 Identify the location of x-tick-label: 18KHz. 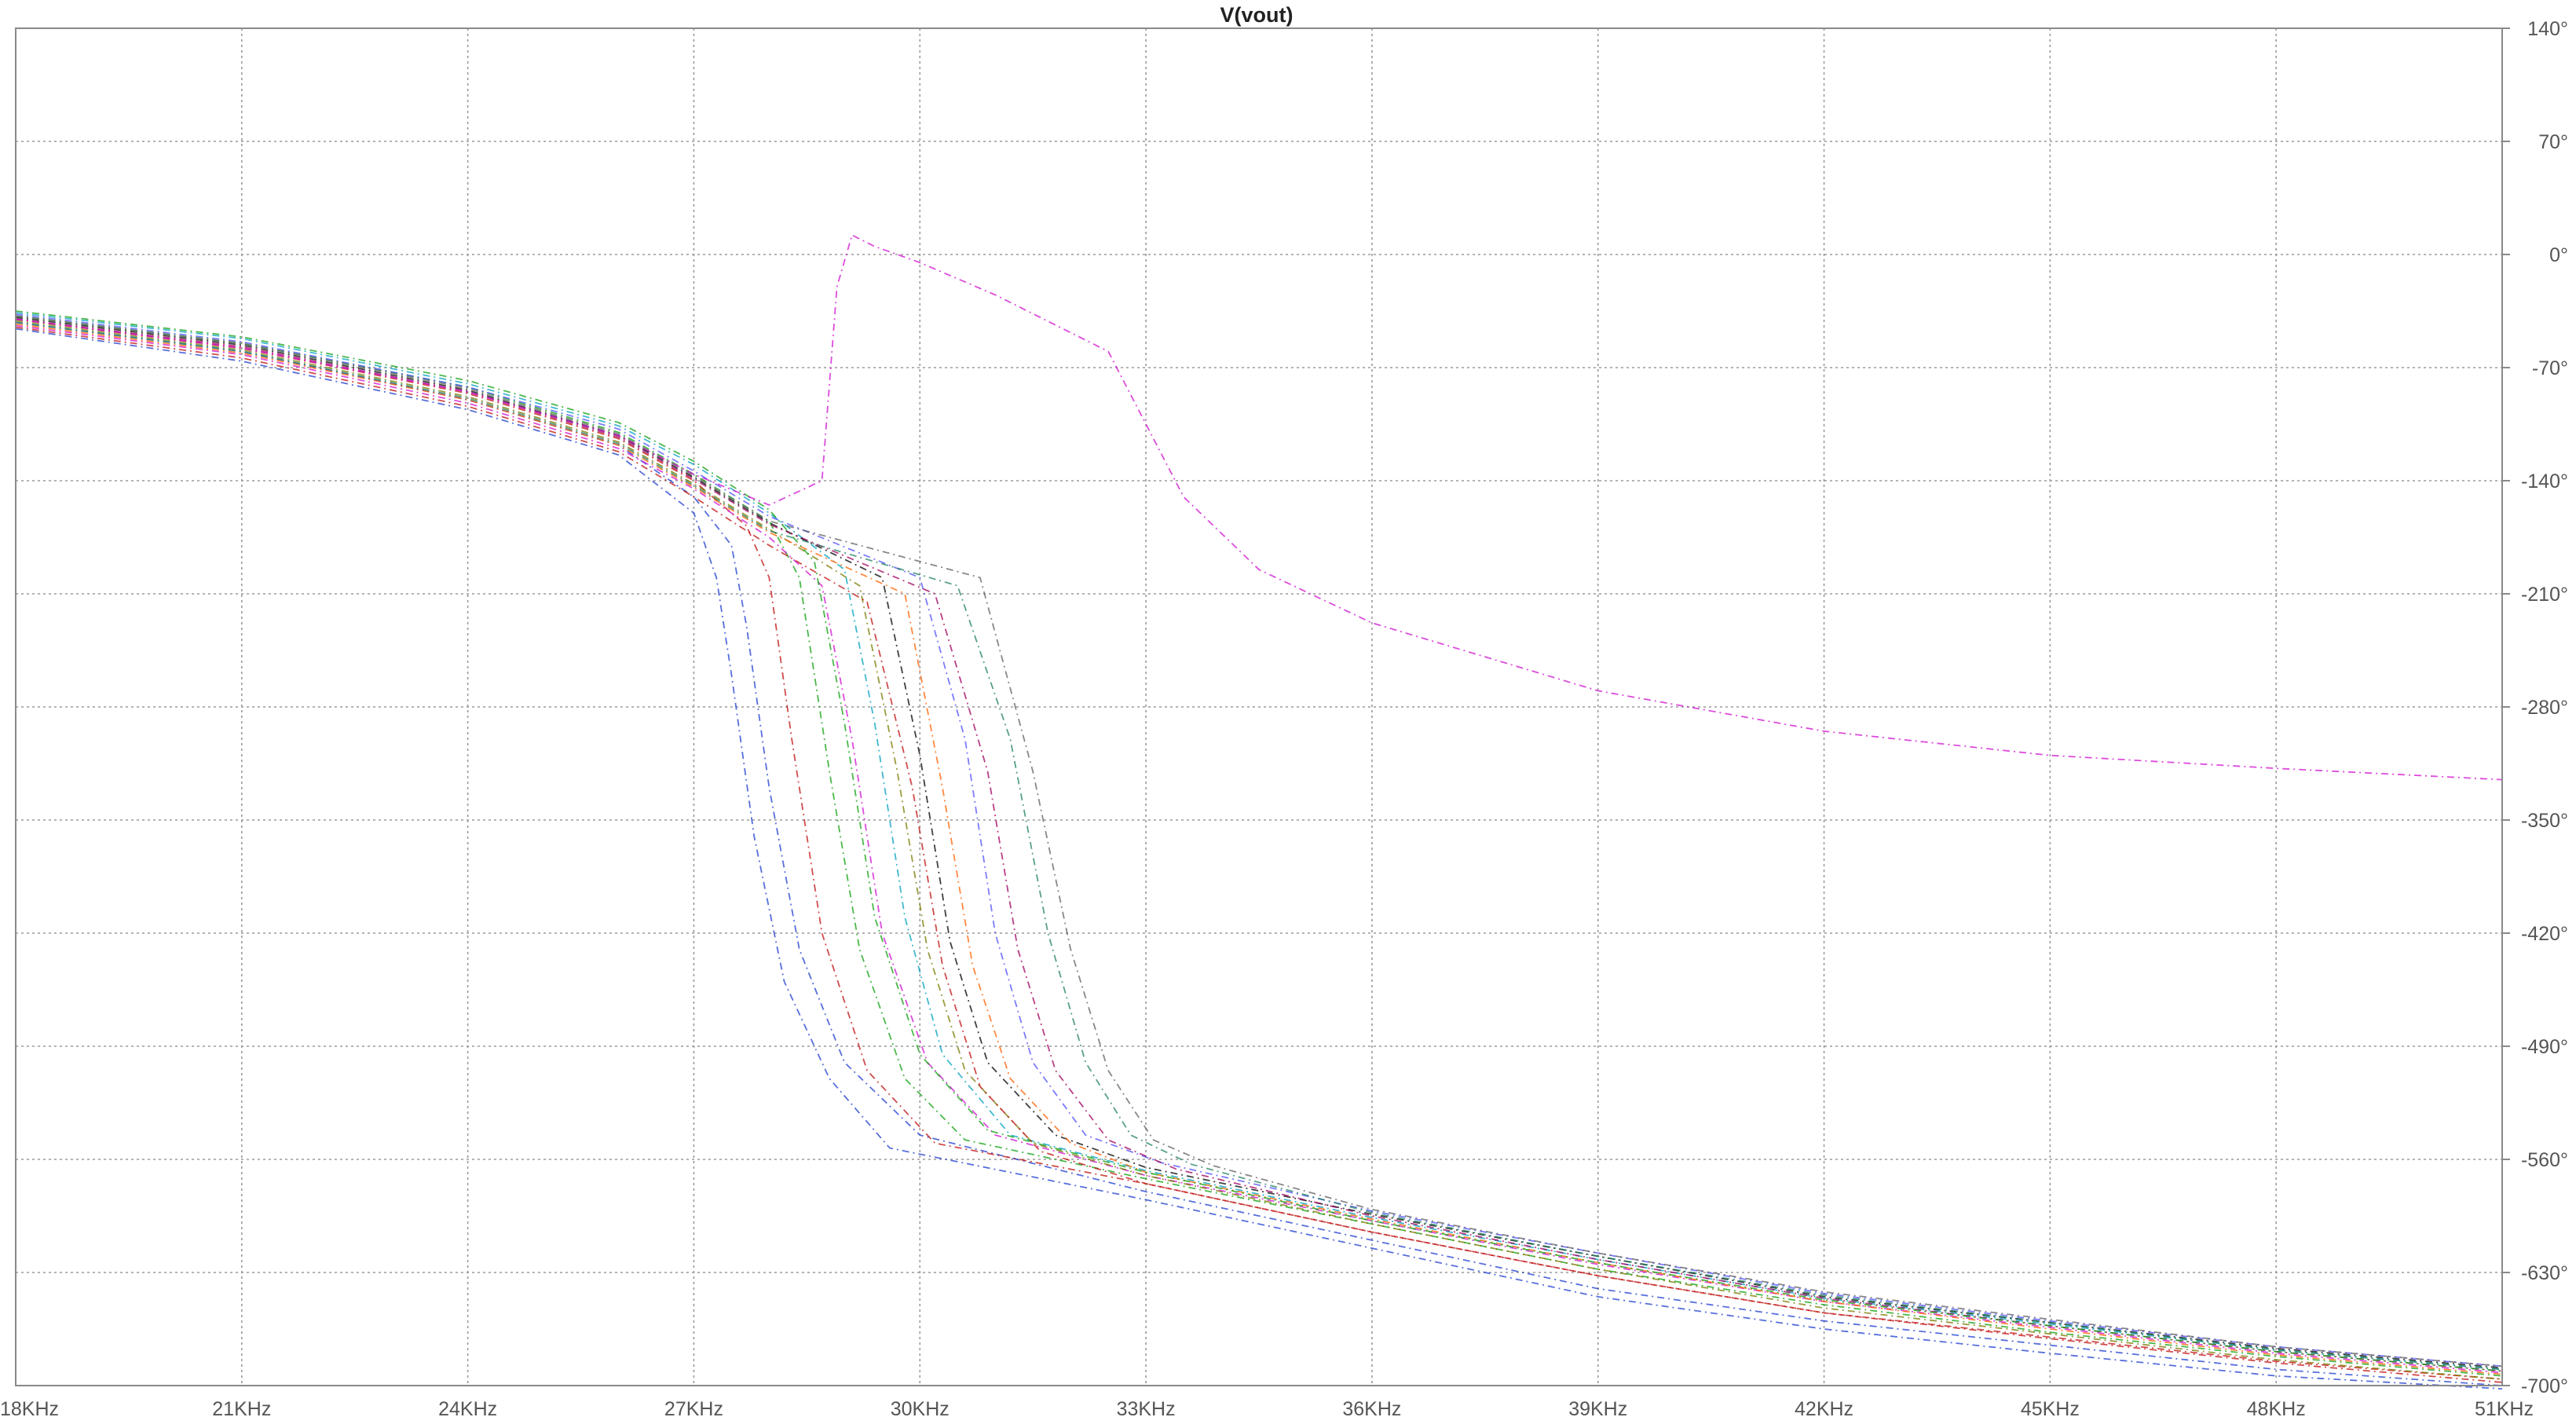
(30, 1409).